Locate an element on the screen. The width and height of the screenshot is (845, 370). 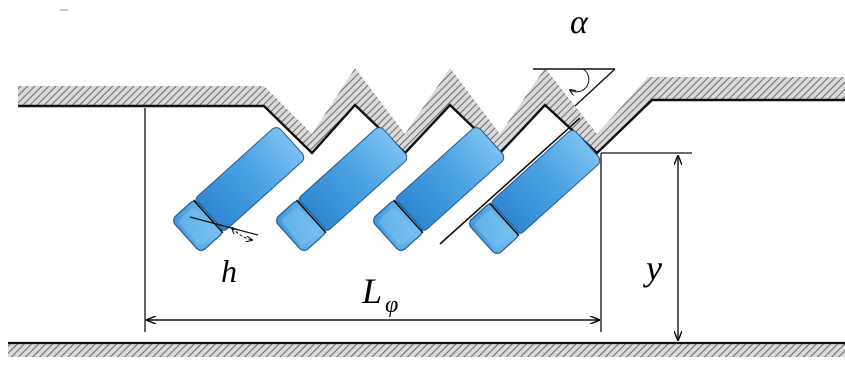
h-dimension: h is located at coordinates (236, 258).